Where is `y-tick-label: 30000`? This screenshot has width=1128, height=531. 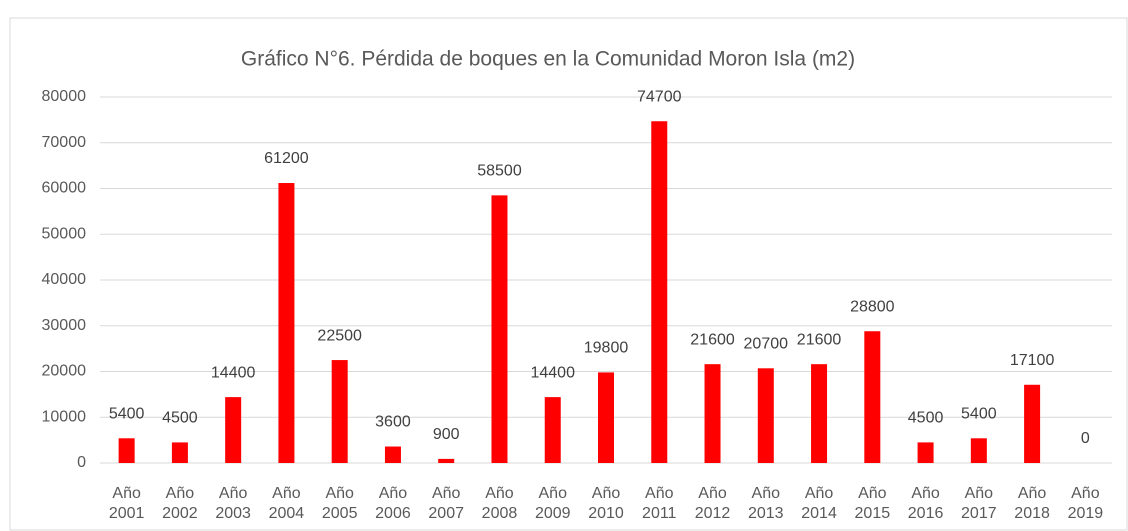
y-tick-label: 30000 is located at coordinates (64, 325).